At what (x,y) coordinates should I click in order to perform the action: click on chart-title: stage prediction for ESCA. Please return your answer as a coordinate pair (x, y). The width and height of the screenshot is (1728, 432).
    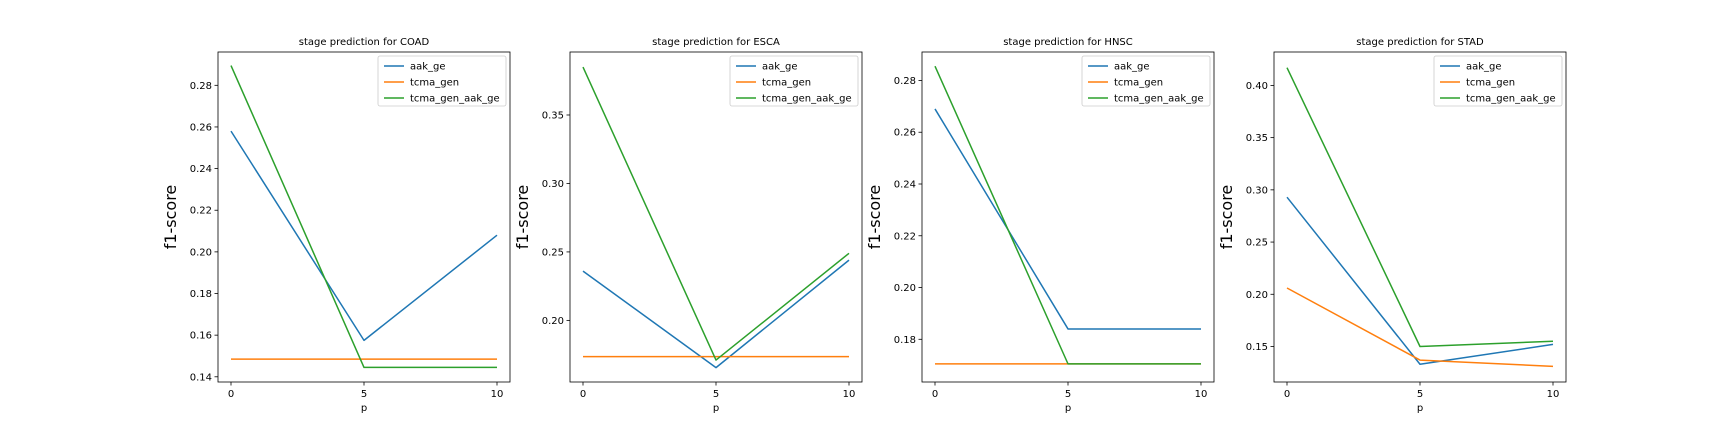
    Looking at the image, I should click on (716, 42).